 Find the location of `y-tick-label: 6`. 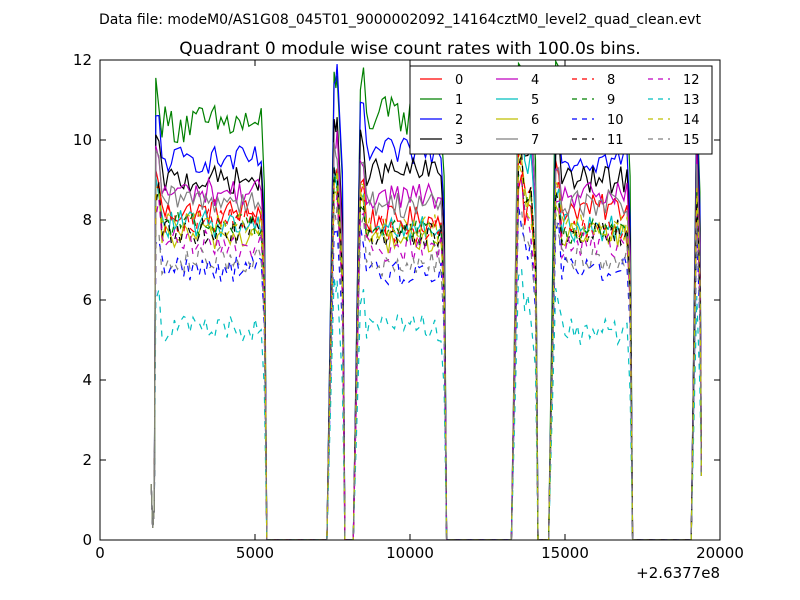

y-tick-label: 6 is located at coordinates (87, 300).